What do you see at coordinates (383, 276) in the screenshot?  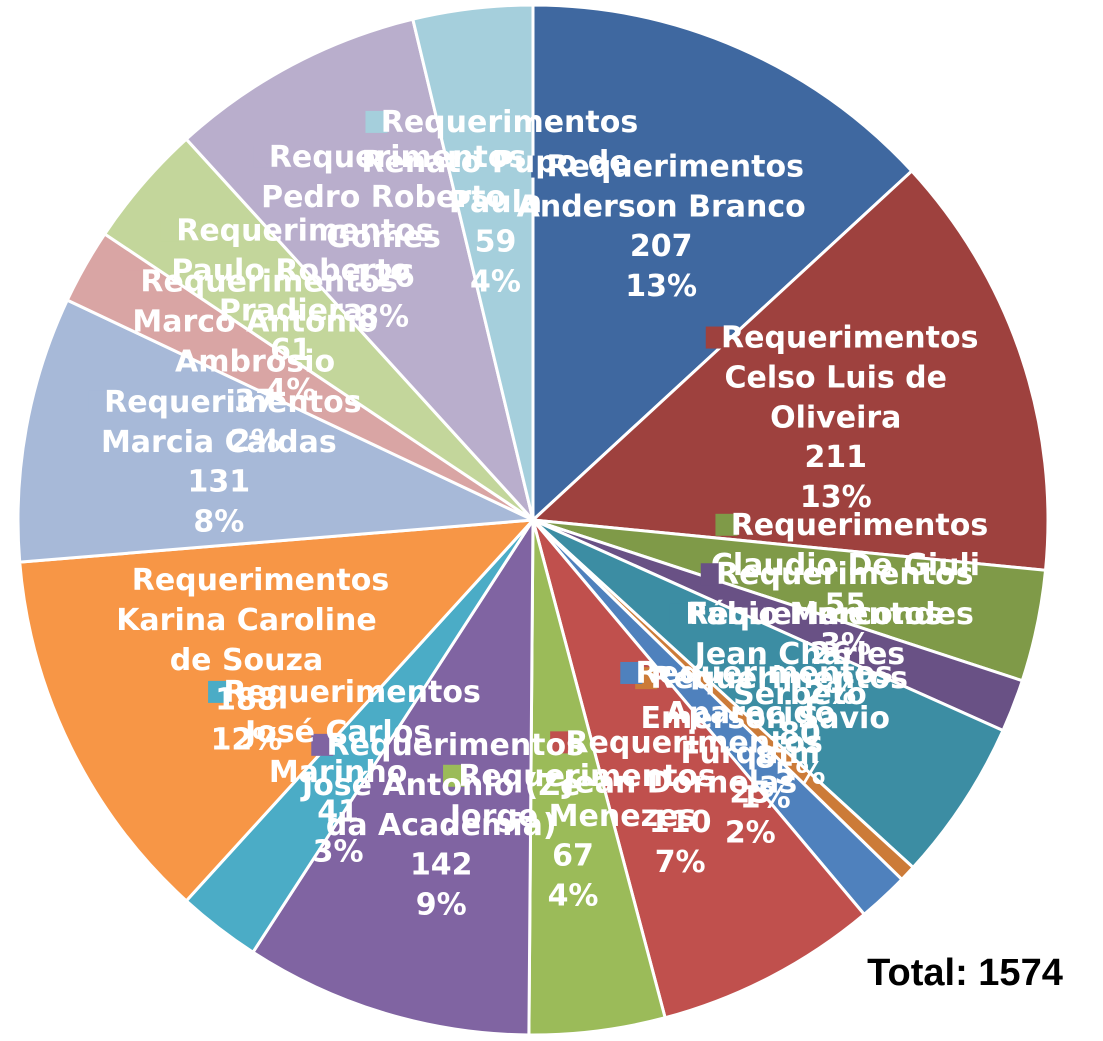 I see `slice-value: 126` at bounding box center [383, 276].